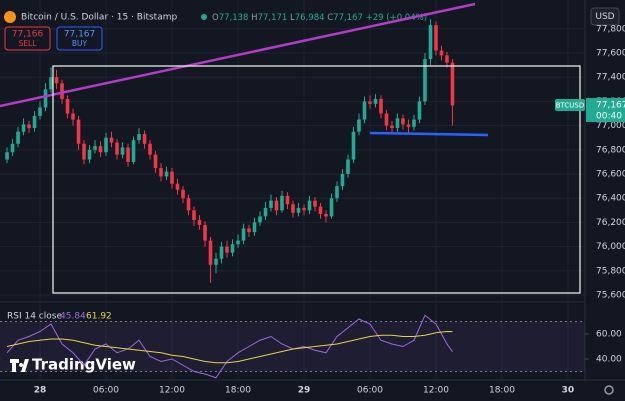  Describe the element at coordinates (429, 134) in the screenshot. I see `horizontal-ray` at that location.